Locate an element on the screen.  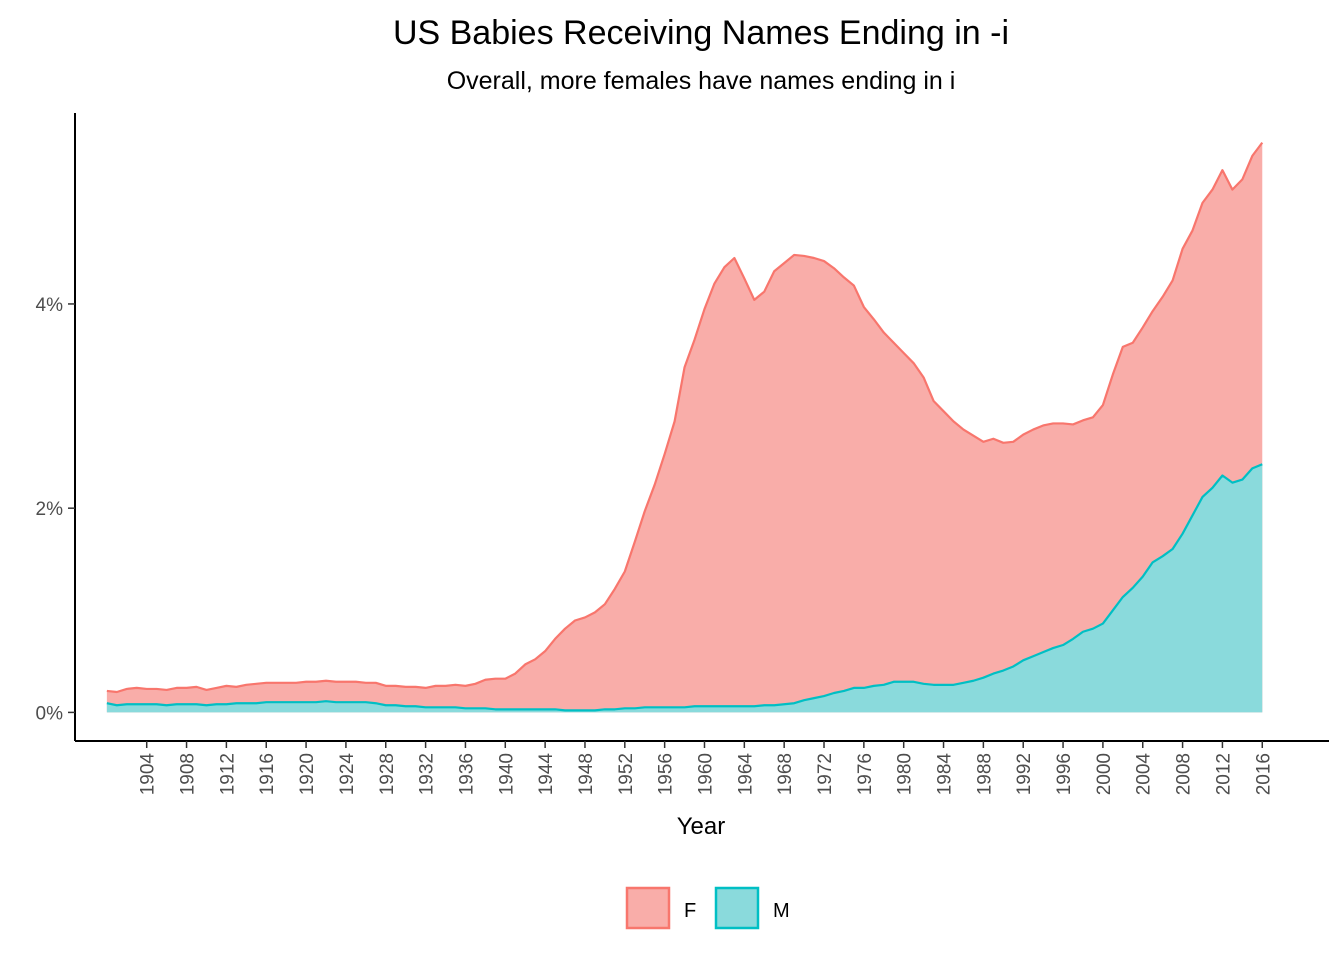
x-tick-label: 1912 is located at coordinates (227, 774).